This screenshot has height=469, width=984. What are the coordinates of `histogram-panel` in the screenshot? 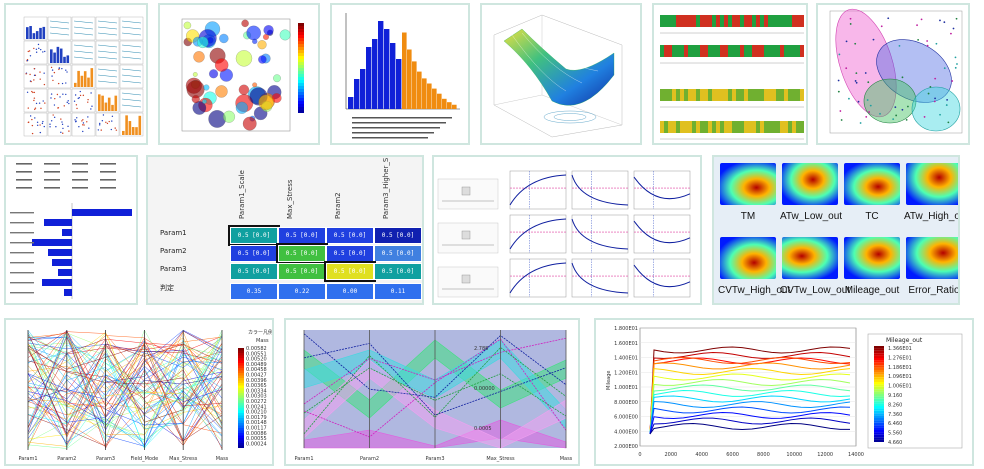 It's located at (400, 74).